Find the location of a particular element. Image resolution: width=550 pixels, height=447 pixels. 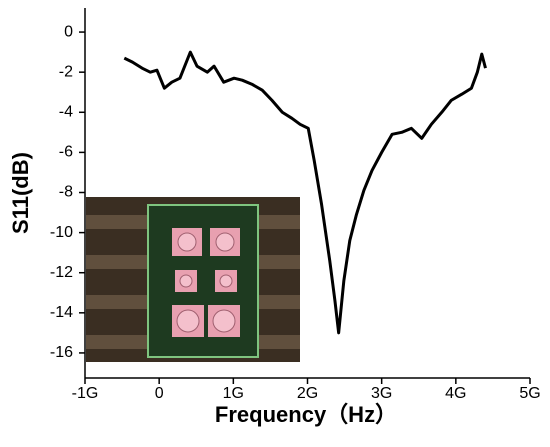

inset-photo is located at coordinates (193, 279).